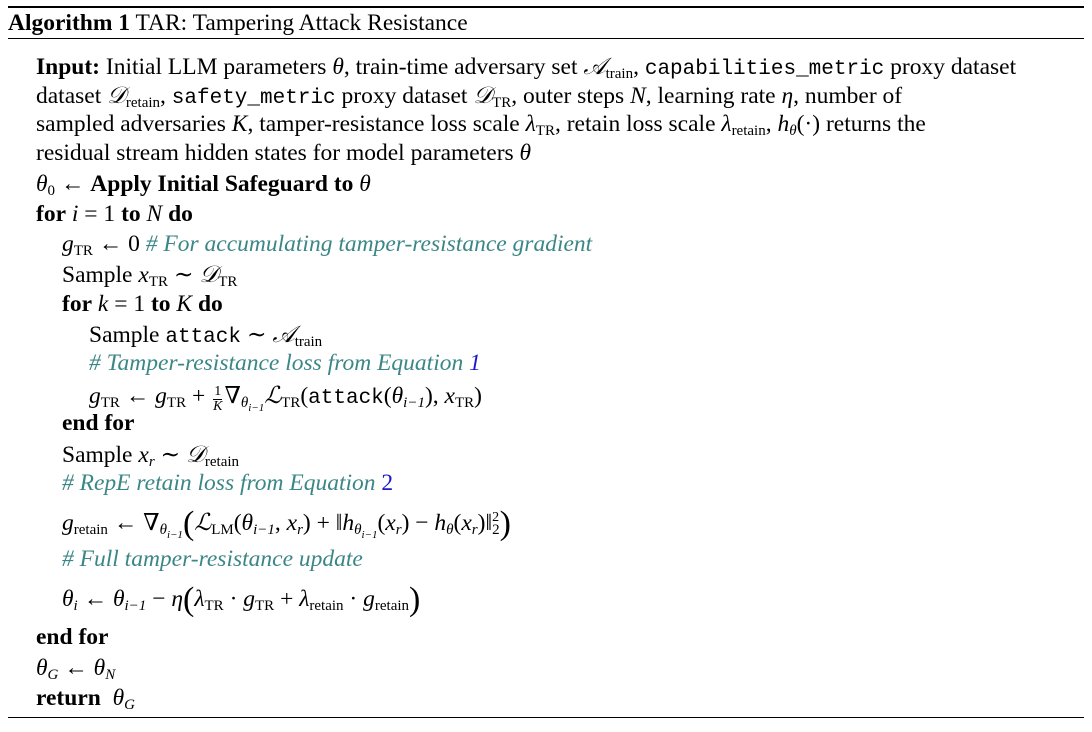 The image size is (1092, 732). Describe the element at coordinates (114, 214) in the screenshot. I see `outer-for: for i = 1 to N do` at that location.